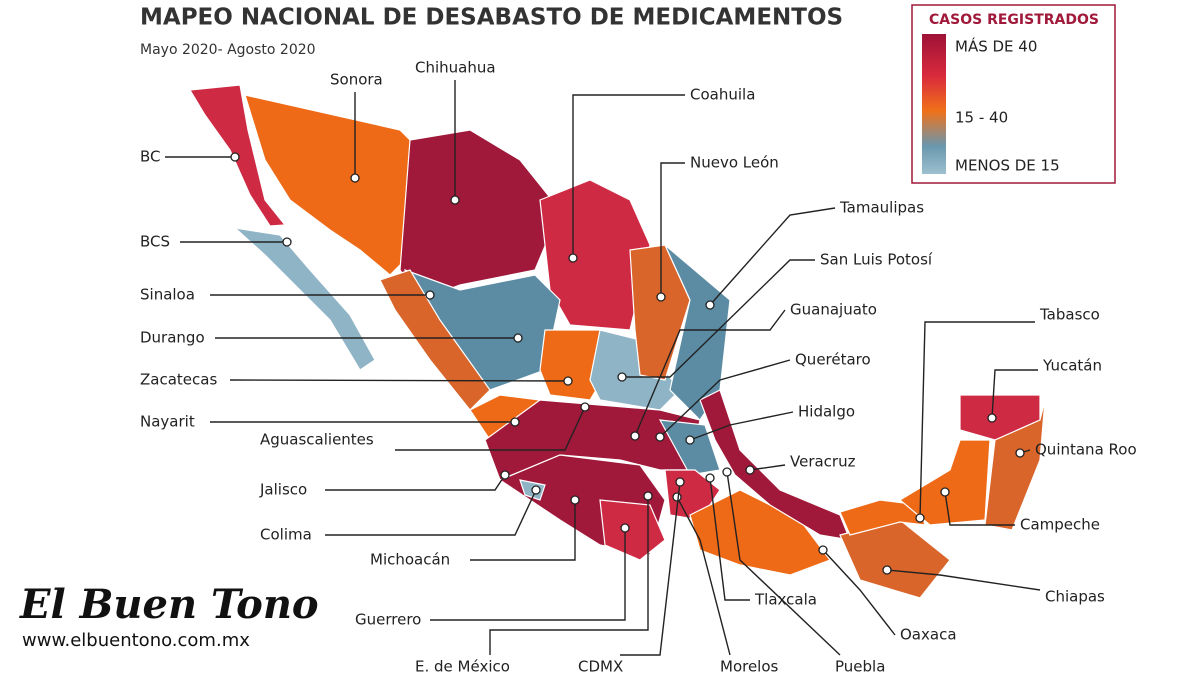 This screenshot has height=675, width=1200. Describe the element at coordinates (981, 118) in the screenshot. I see `legend-label: 15 - 40` at that location.